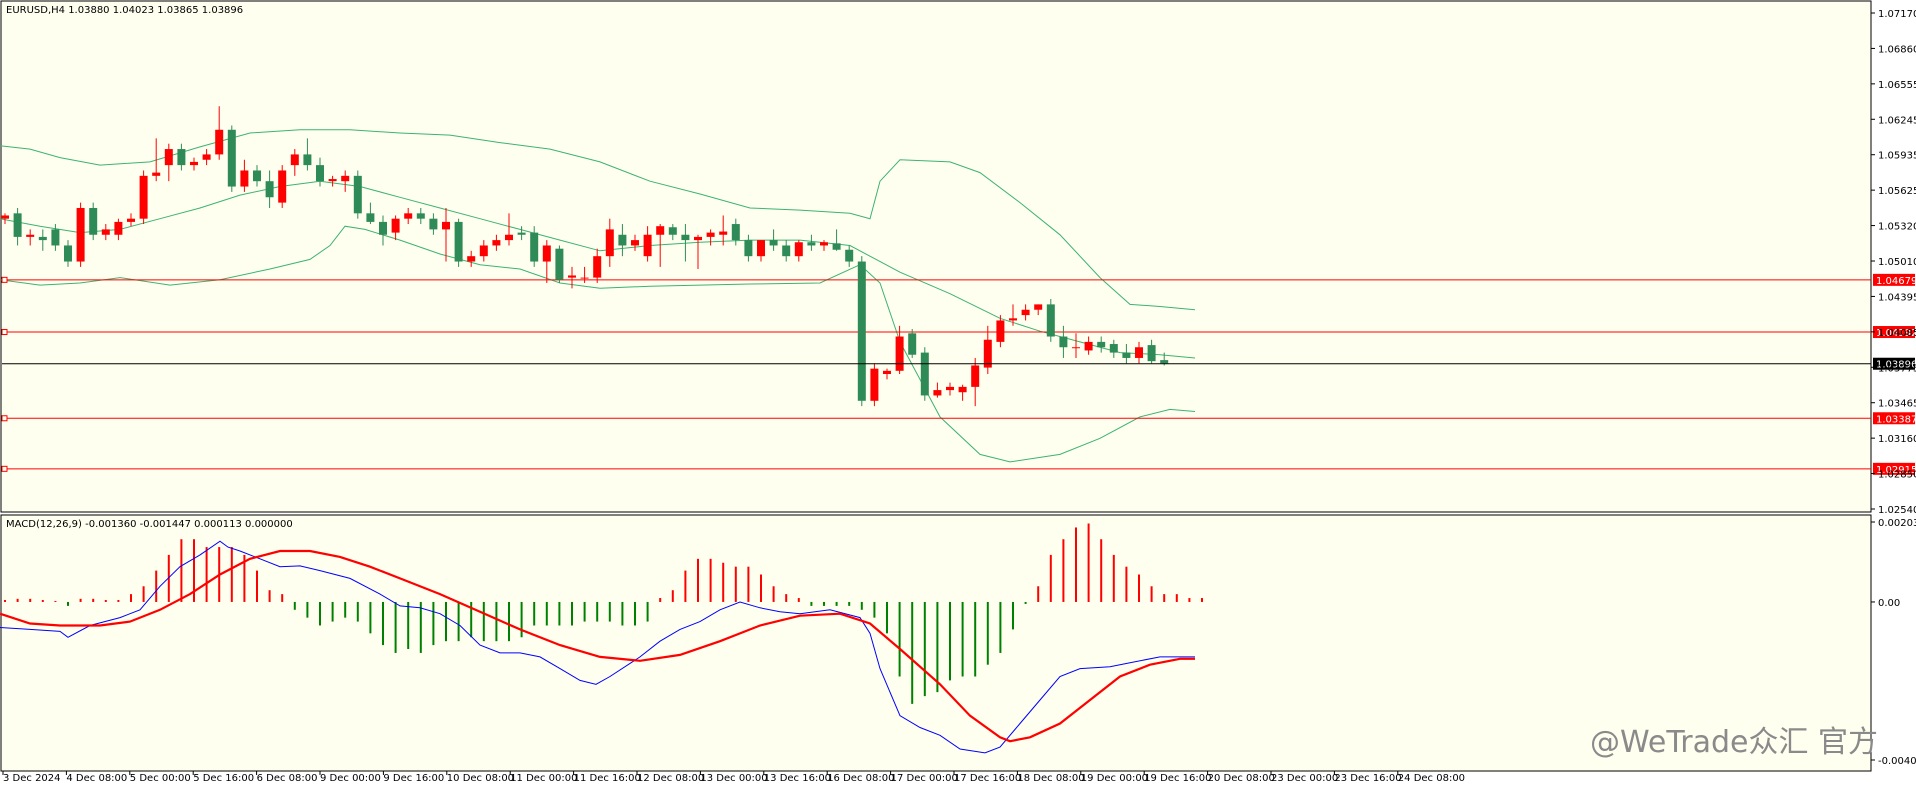 This screenshot has width=1916, height=789. Describe the element at coordinates (860, 778) in the screenshot. I see `time-tick-label: 16 Dec 08:00` at that location.